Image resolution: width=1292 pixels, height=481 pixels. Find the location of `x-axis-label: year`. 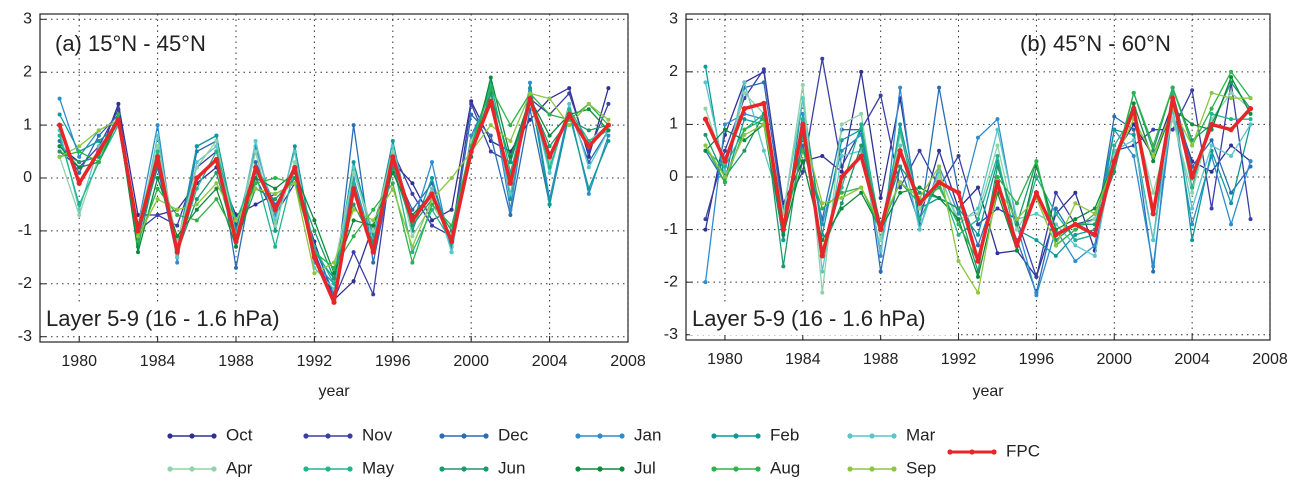

x-axis-label: year is located at coordinates (334, 391).